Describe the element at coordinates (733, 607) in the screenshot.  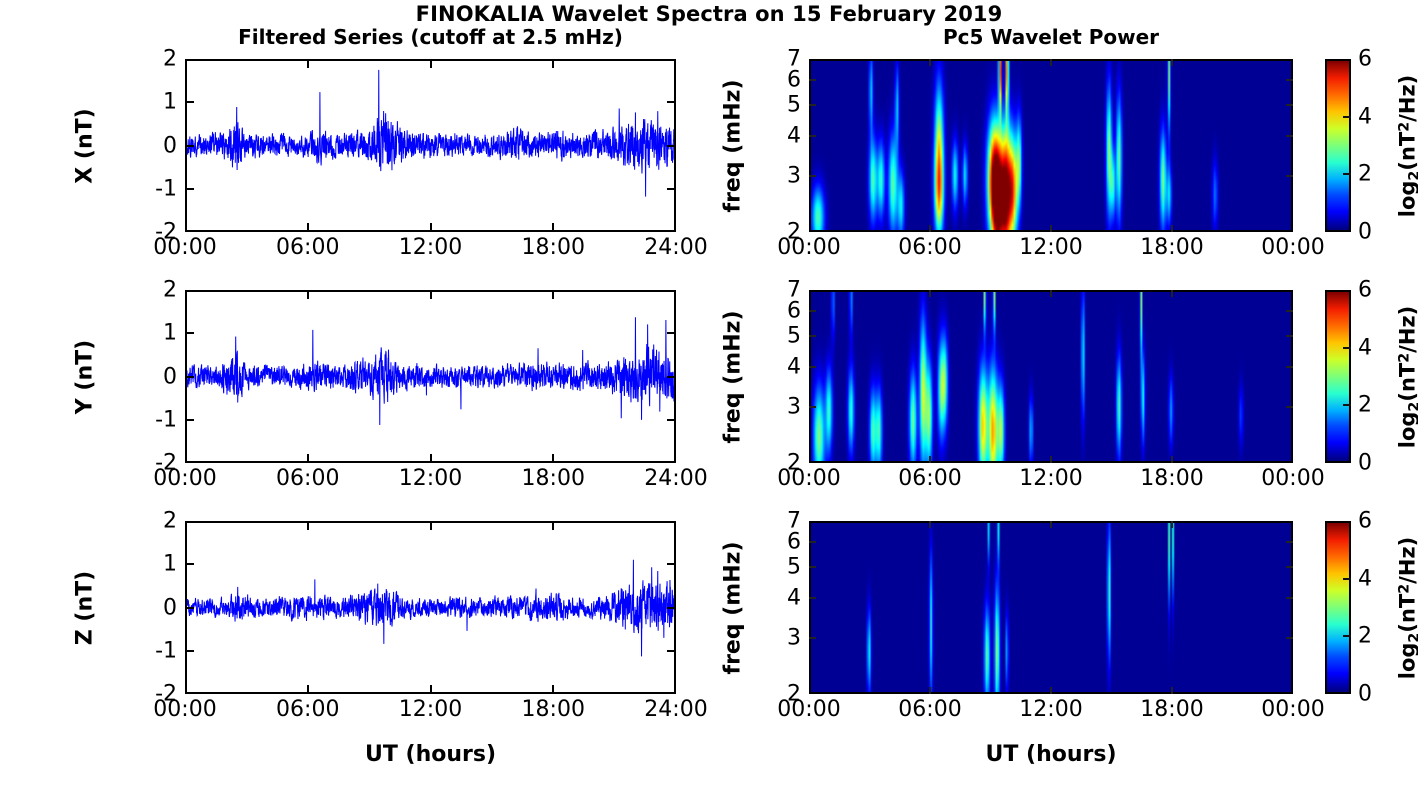
I see `freq-axis-label-z: freq (mHz)` at that location.